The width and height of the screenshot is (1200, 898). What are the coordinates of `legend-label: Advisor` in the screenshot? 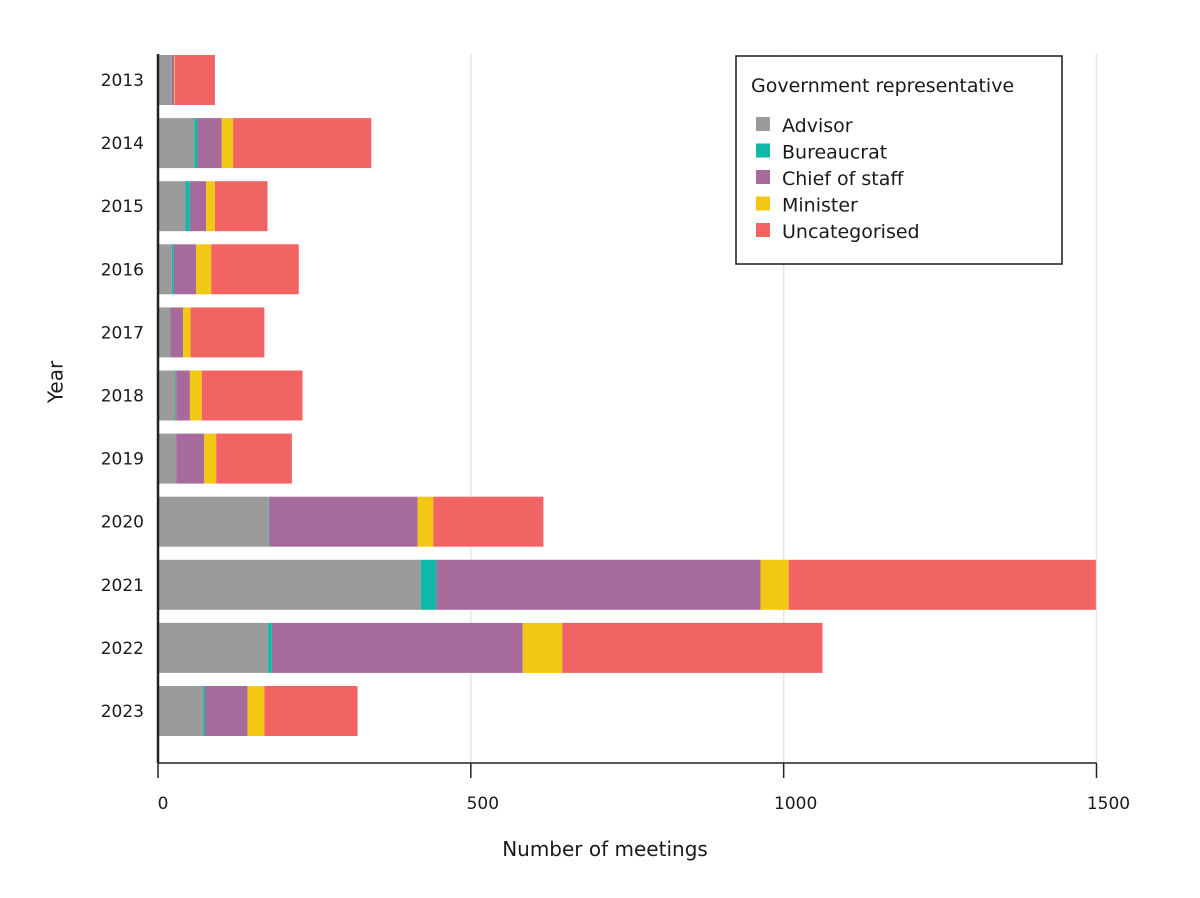 It's located at (817, 126).